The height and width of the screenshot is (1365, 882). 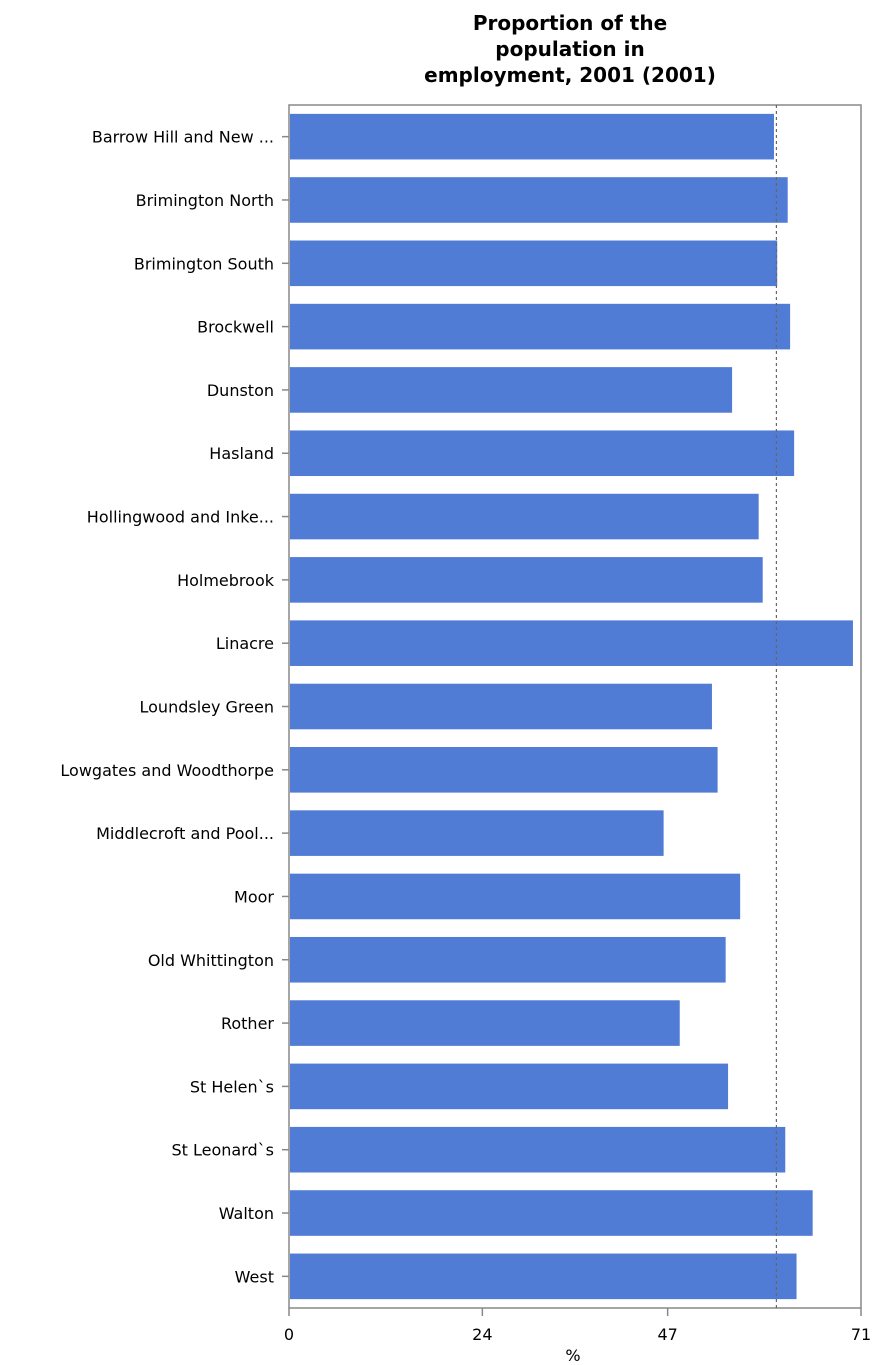 What do you see at coordinates (482, 1334) in the screenshot?
I see `x-tick-label: 24` at bounding box center [482, 1334].